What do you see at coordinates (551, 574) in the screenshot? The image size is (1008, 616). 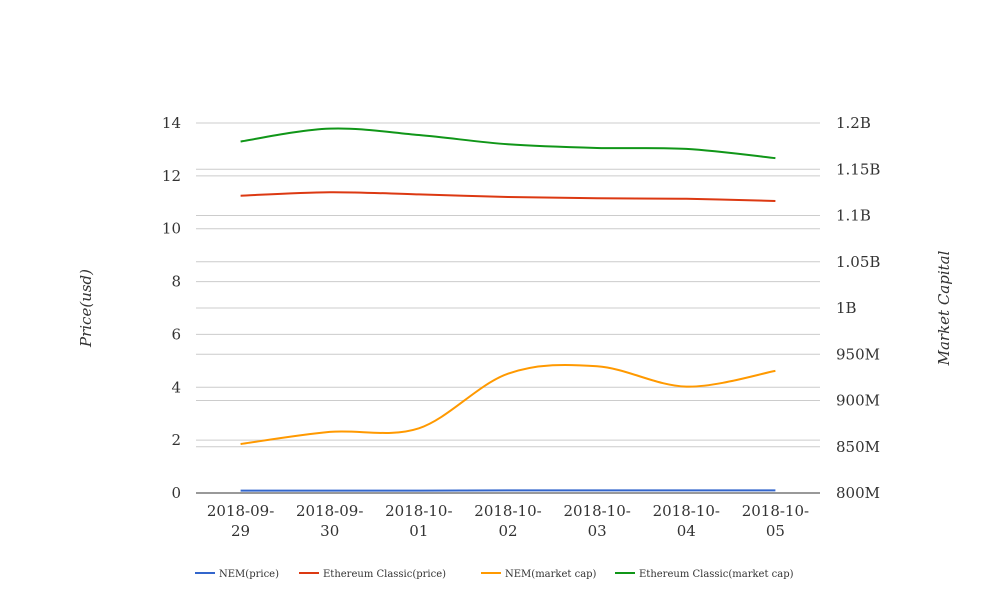 I see `legend-label-nem-market-cap: NEM(market cap)` at bounding box center [551, 574].